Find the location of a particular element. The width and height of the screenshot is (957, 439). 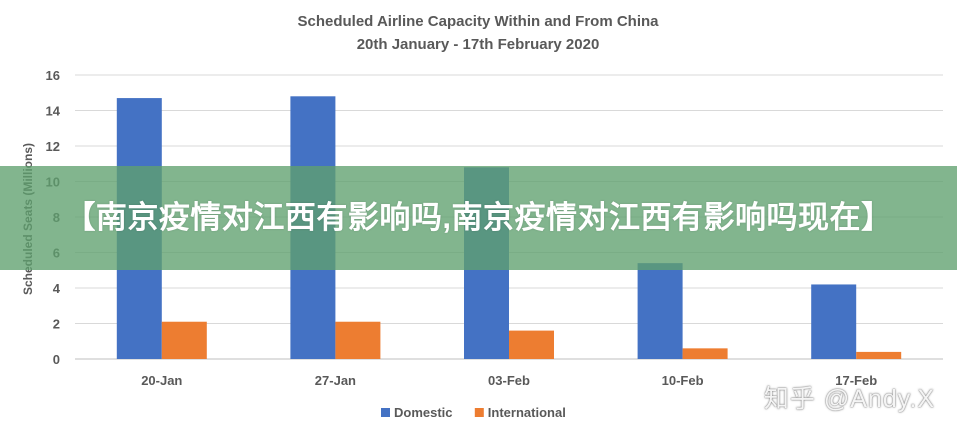

bar-international-10-feb is located at coordinates (705, 353).